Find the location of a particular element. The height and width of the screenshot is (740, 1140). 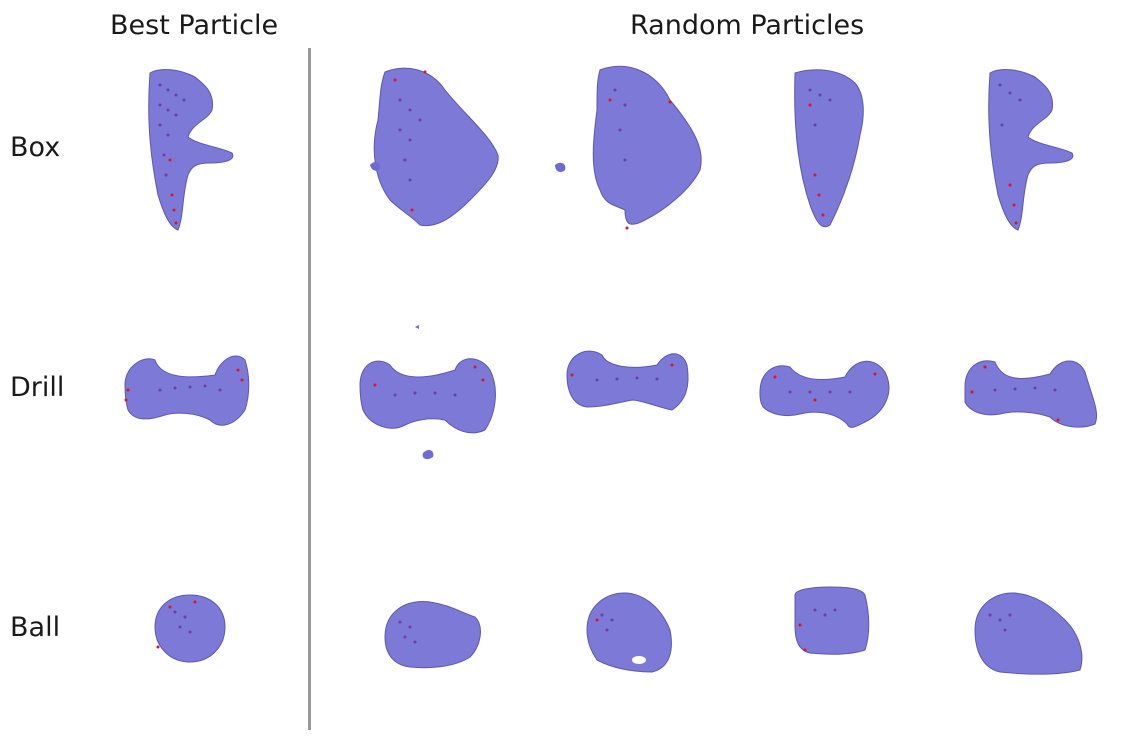

row-label-ball: Ball is located at coordinates (35, 627).